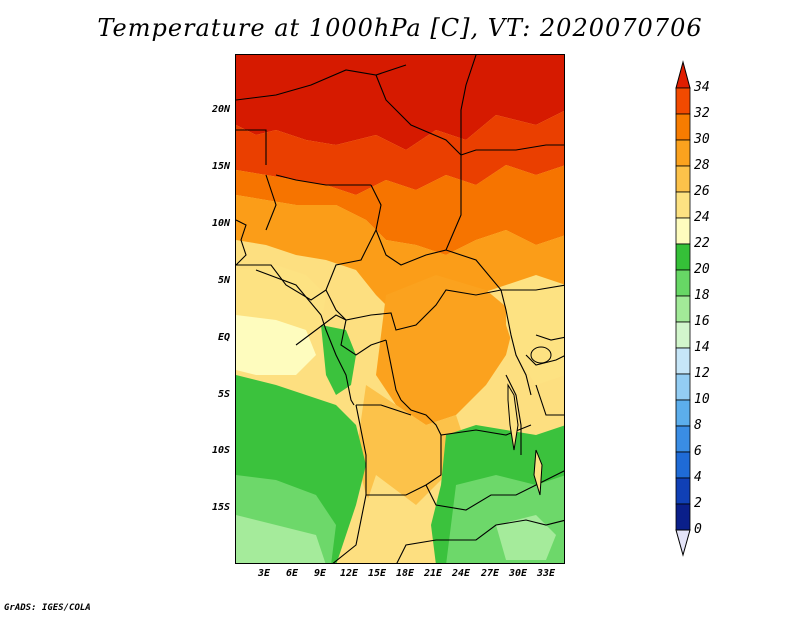 This screenshot has height=618, width=800. What do you see at coordinates (433, 573) in the screenshot?
I see `lon-tick-label: 21E` at bounding box center [433, 573].